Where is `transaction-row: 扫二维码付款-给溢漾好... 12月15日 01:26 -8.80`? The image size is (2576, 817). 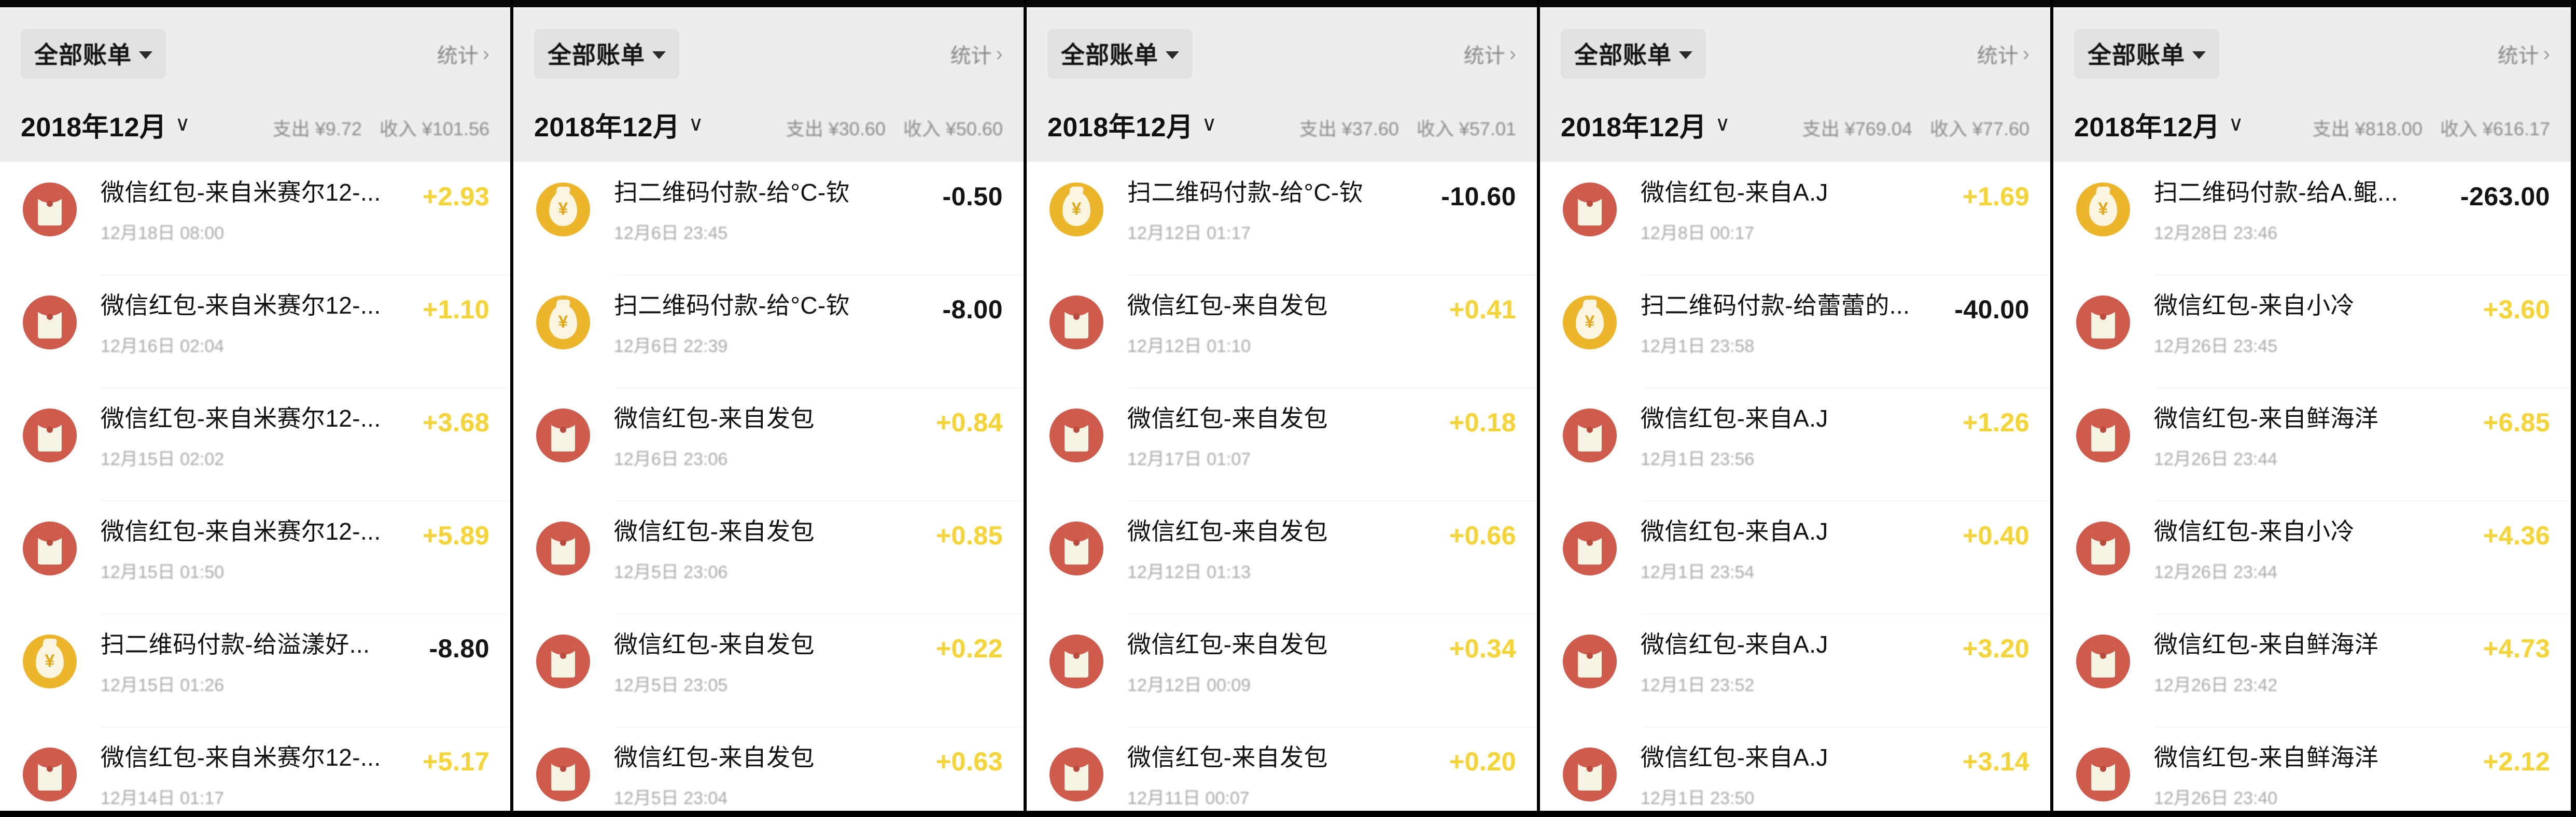 transaction-row: 扫二维码付款-给溢漾好... 12月15日 01:26 -8.80 is located at coordinates (255, 671).